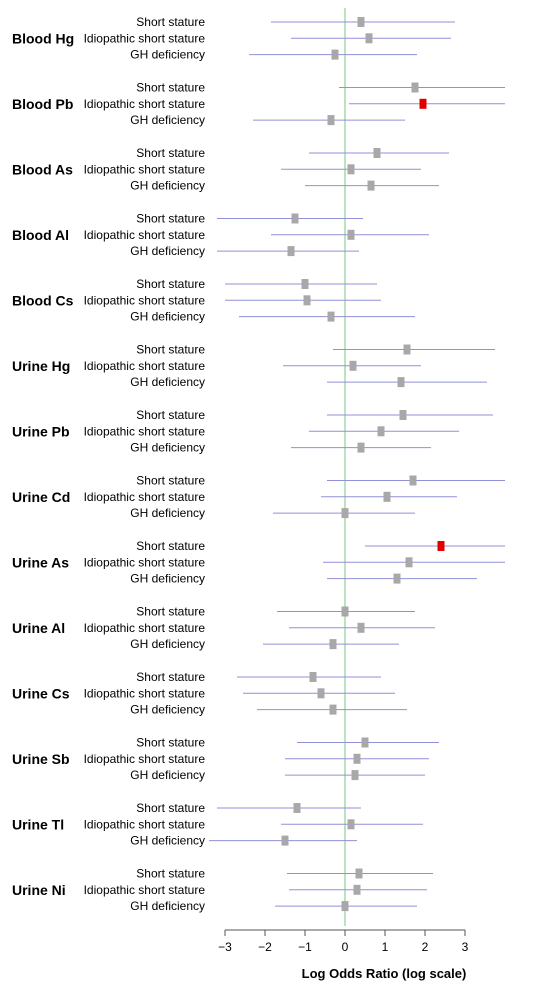  What do you see at coordinates (43, 38) in the screenshot?
I see `group-label: Blood Hg` at bounding box center [43, 38].